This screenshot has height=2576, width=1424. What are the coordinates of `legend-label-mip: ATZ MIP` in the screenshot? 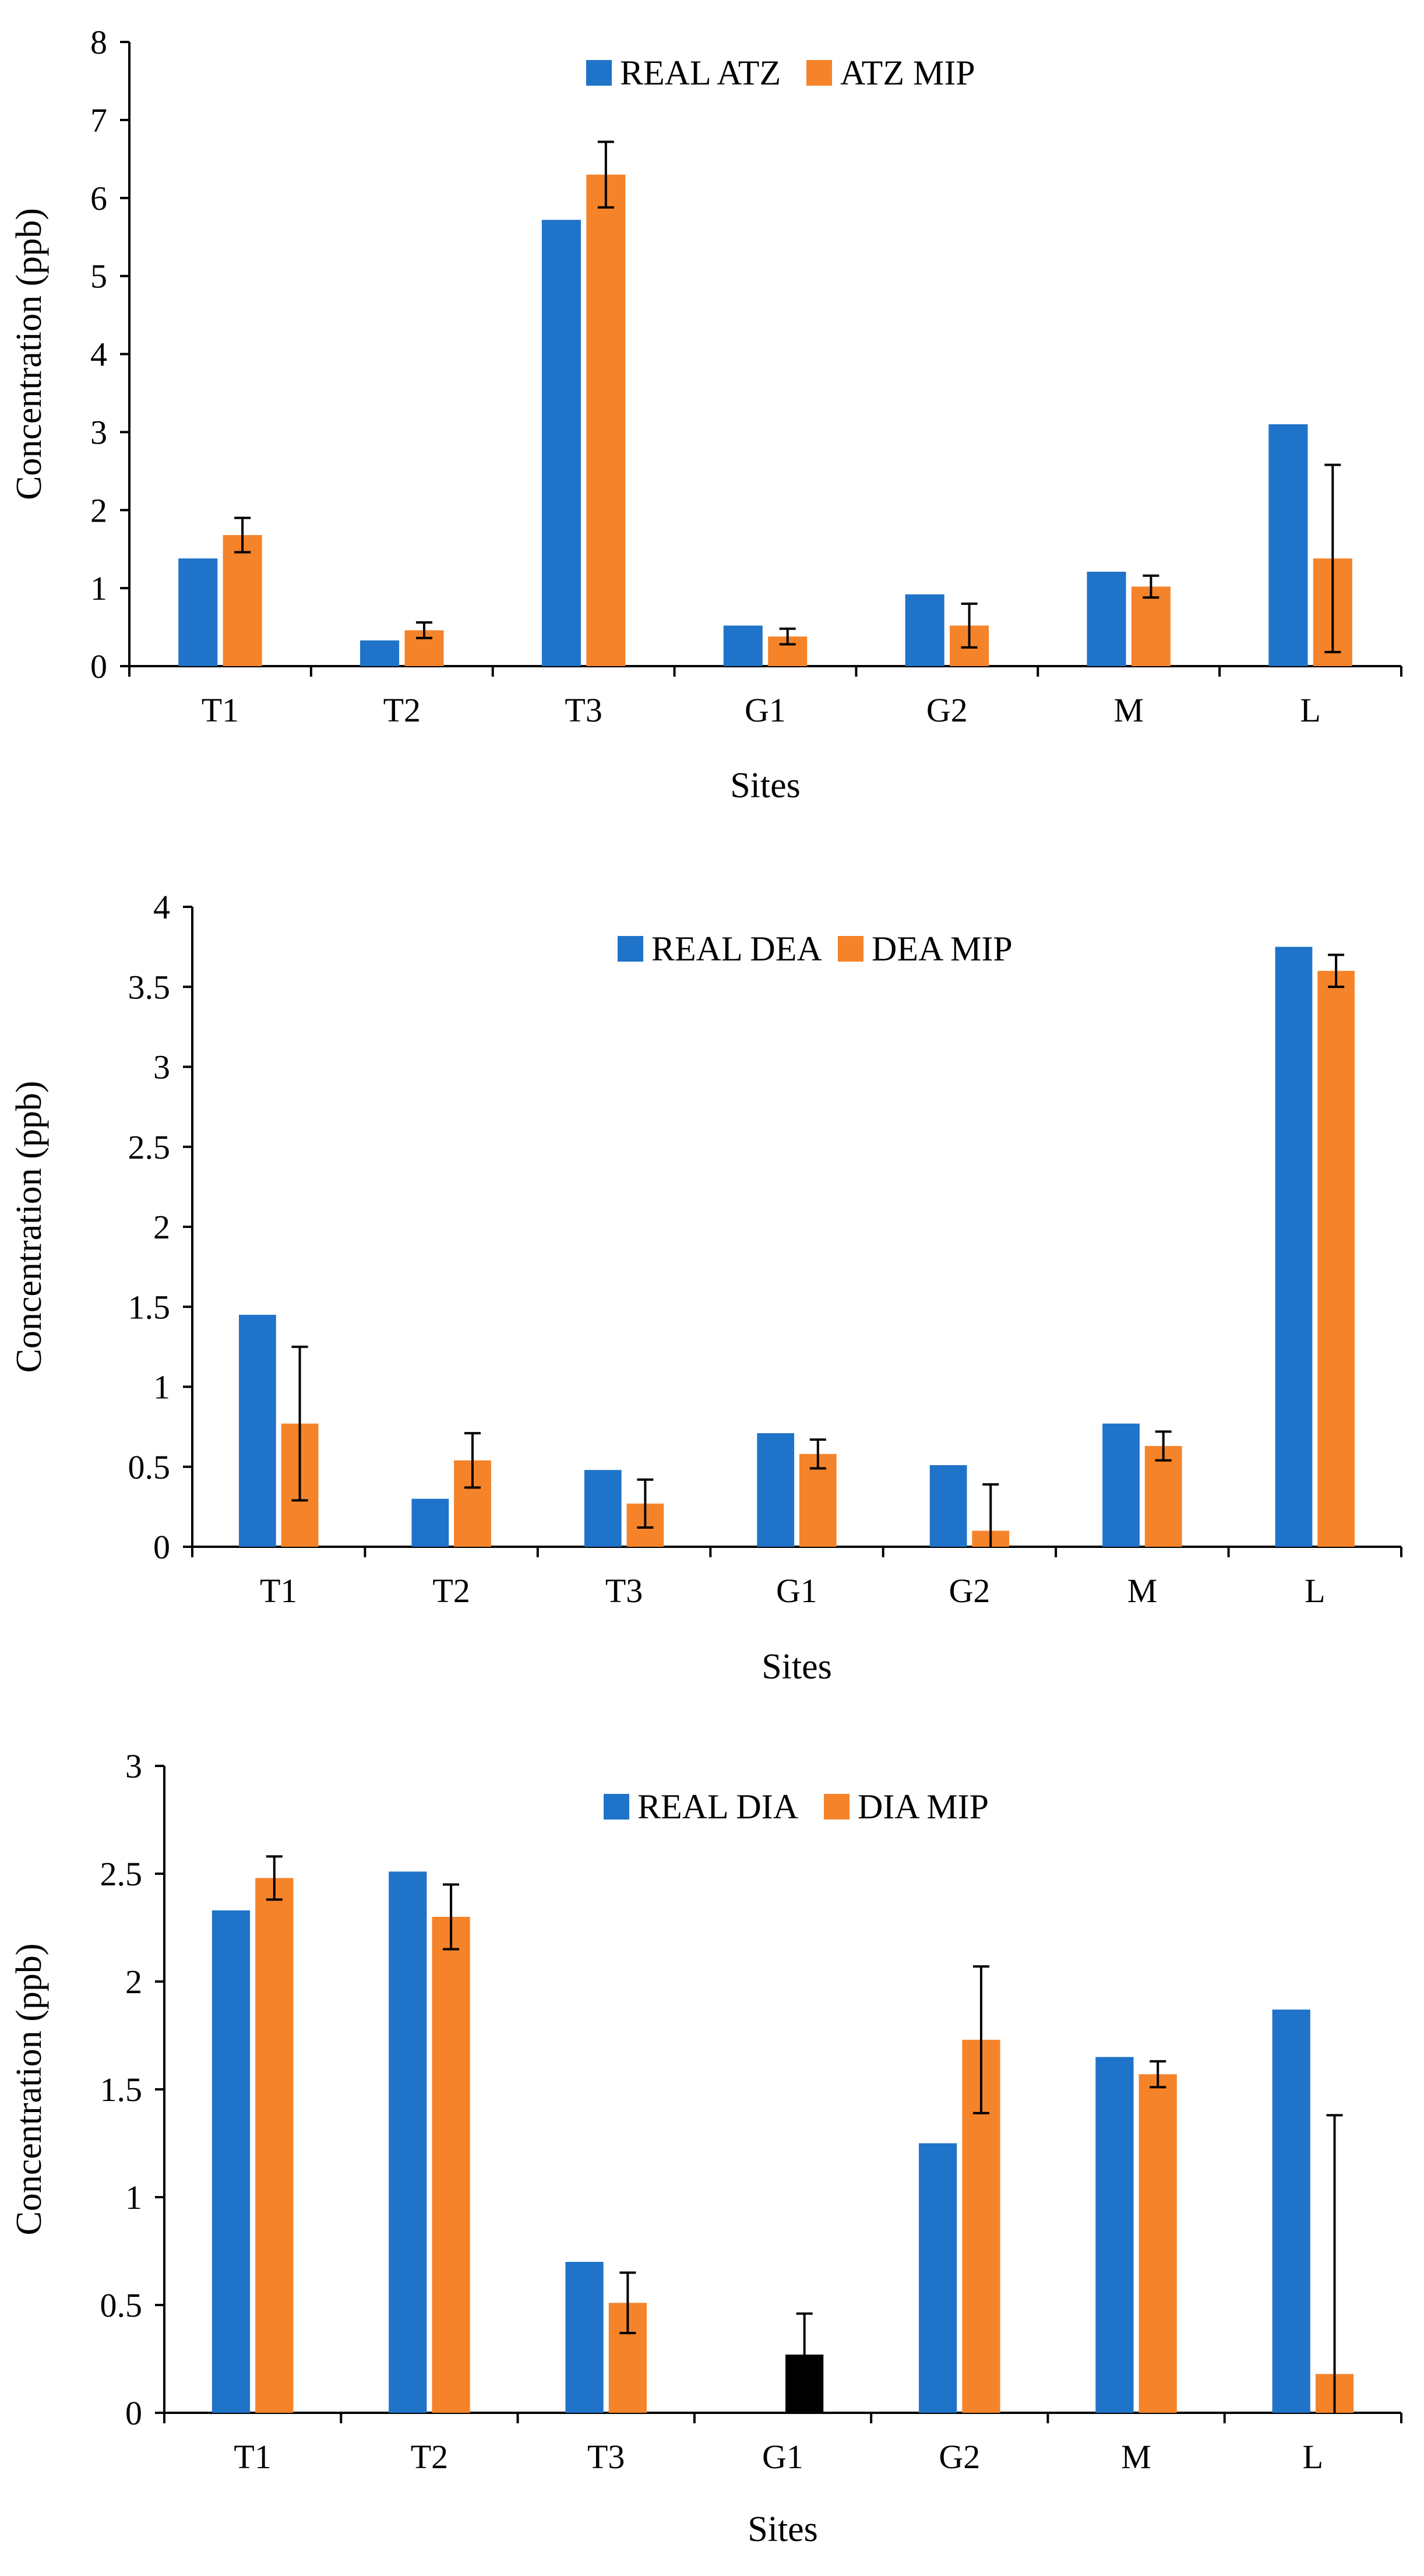 It's located at (907, 73).